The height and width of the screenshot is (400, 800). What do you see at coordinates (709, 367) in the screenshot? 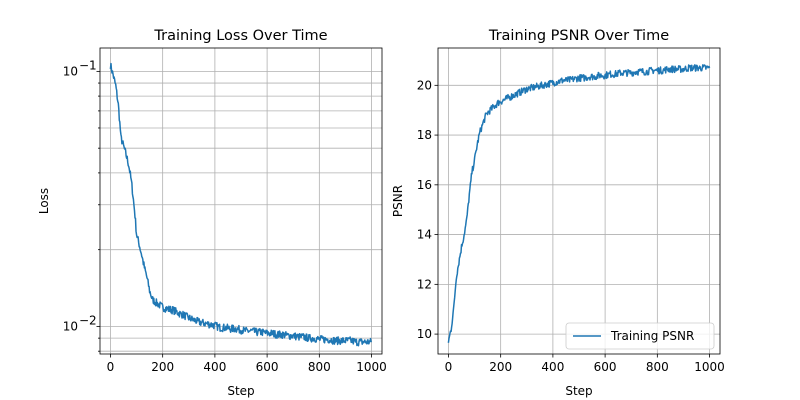
I see `psnr-x-tick-label: 1000` at bounding box center [709, 367].